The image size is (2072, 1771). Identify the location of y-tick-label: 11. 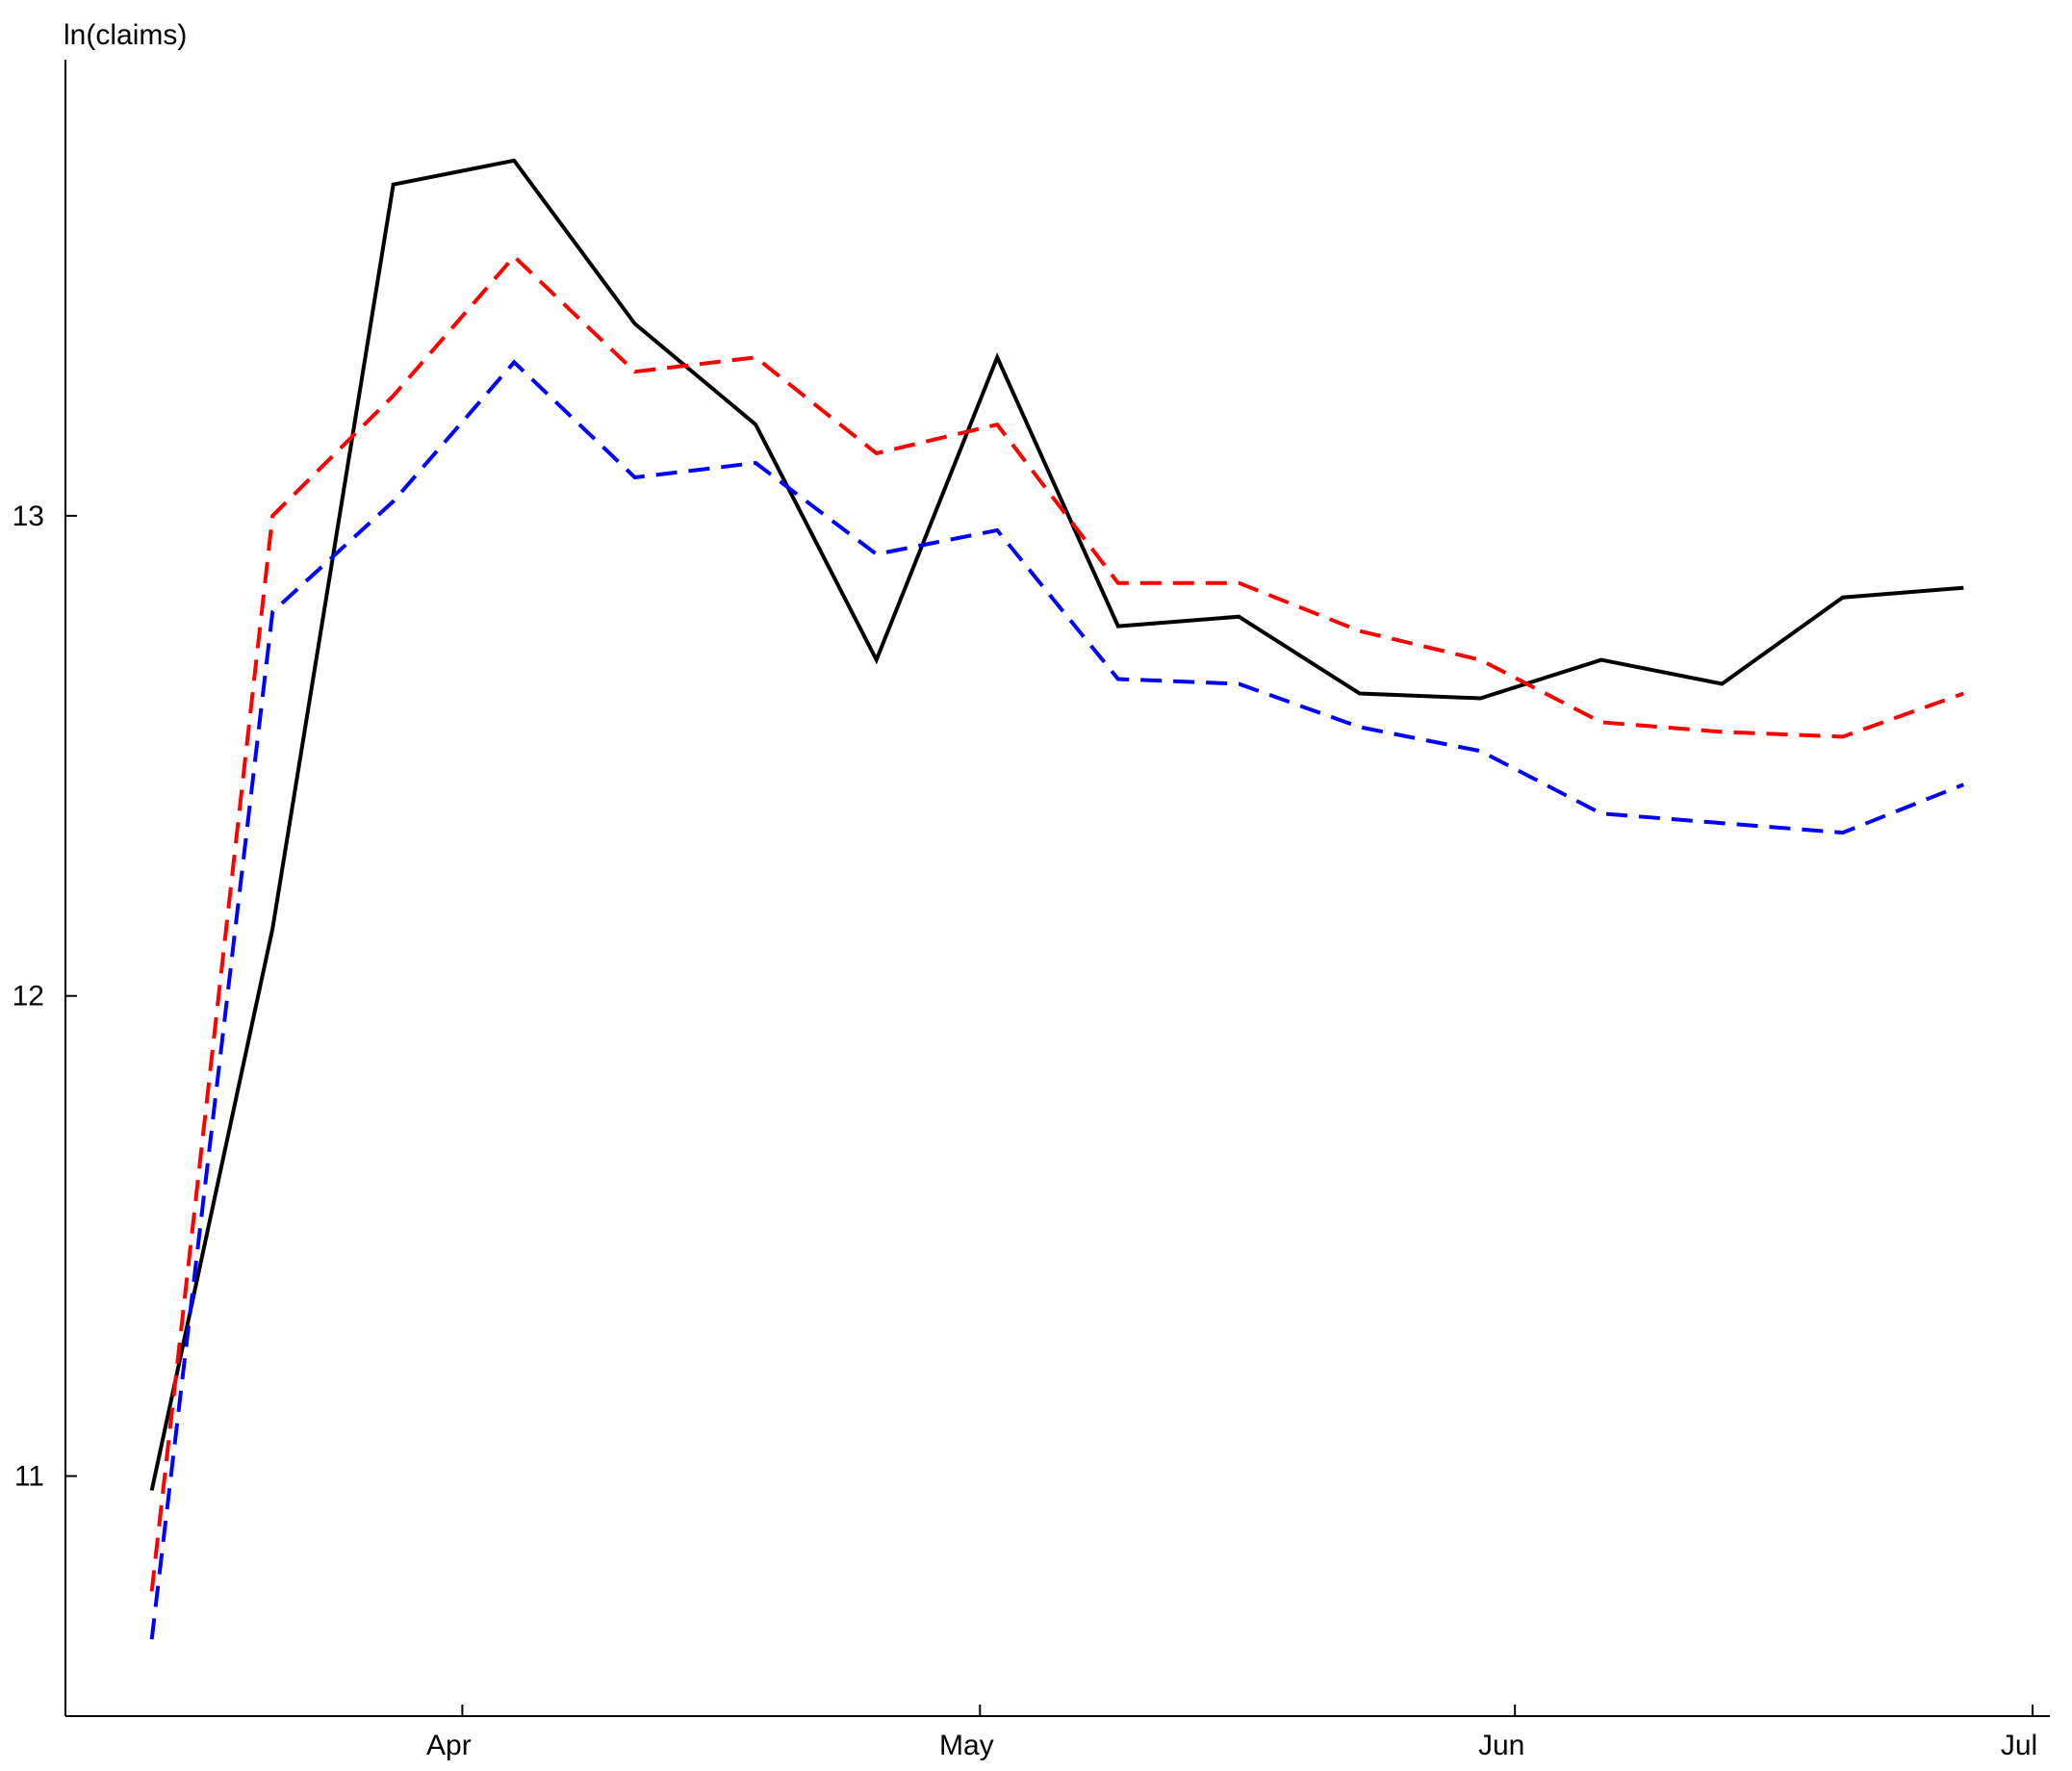
(29, 1477).